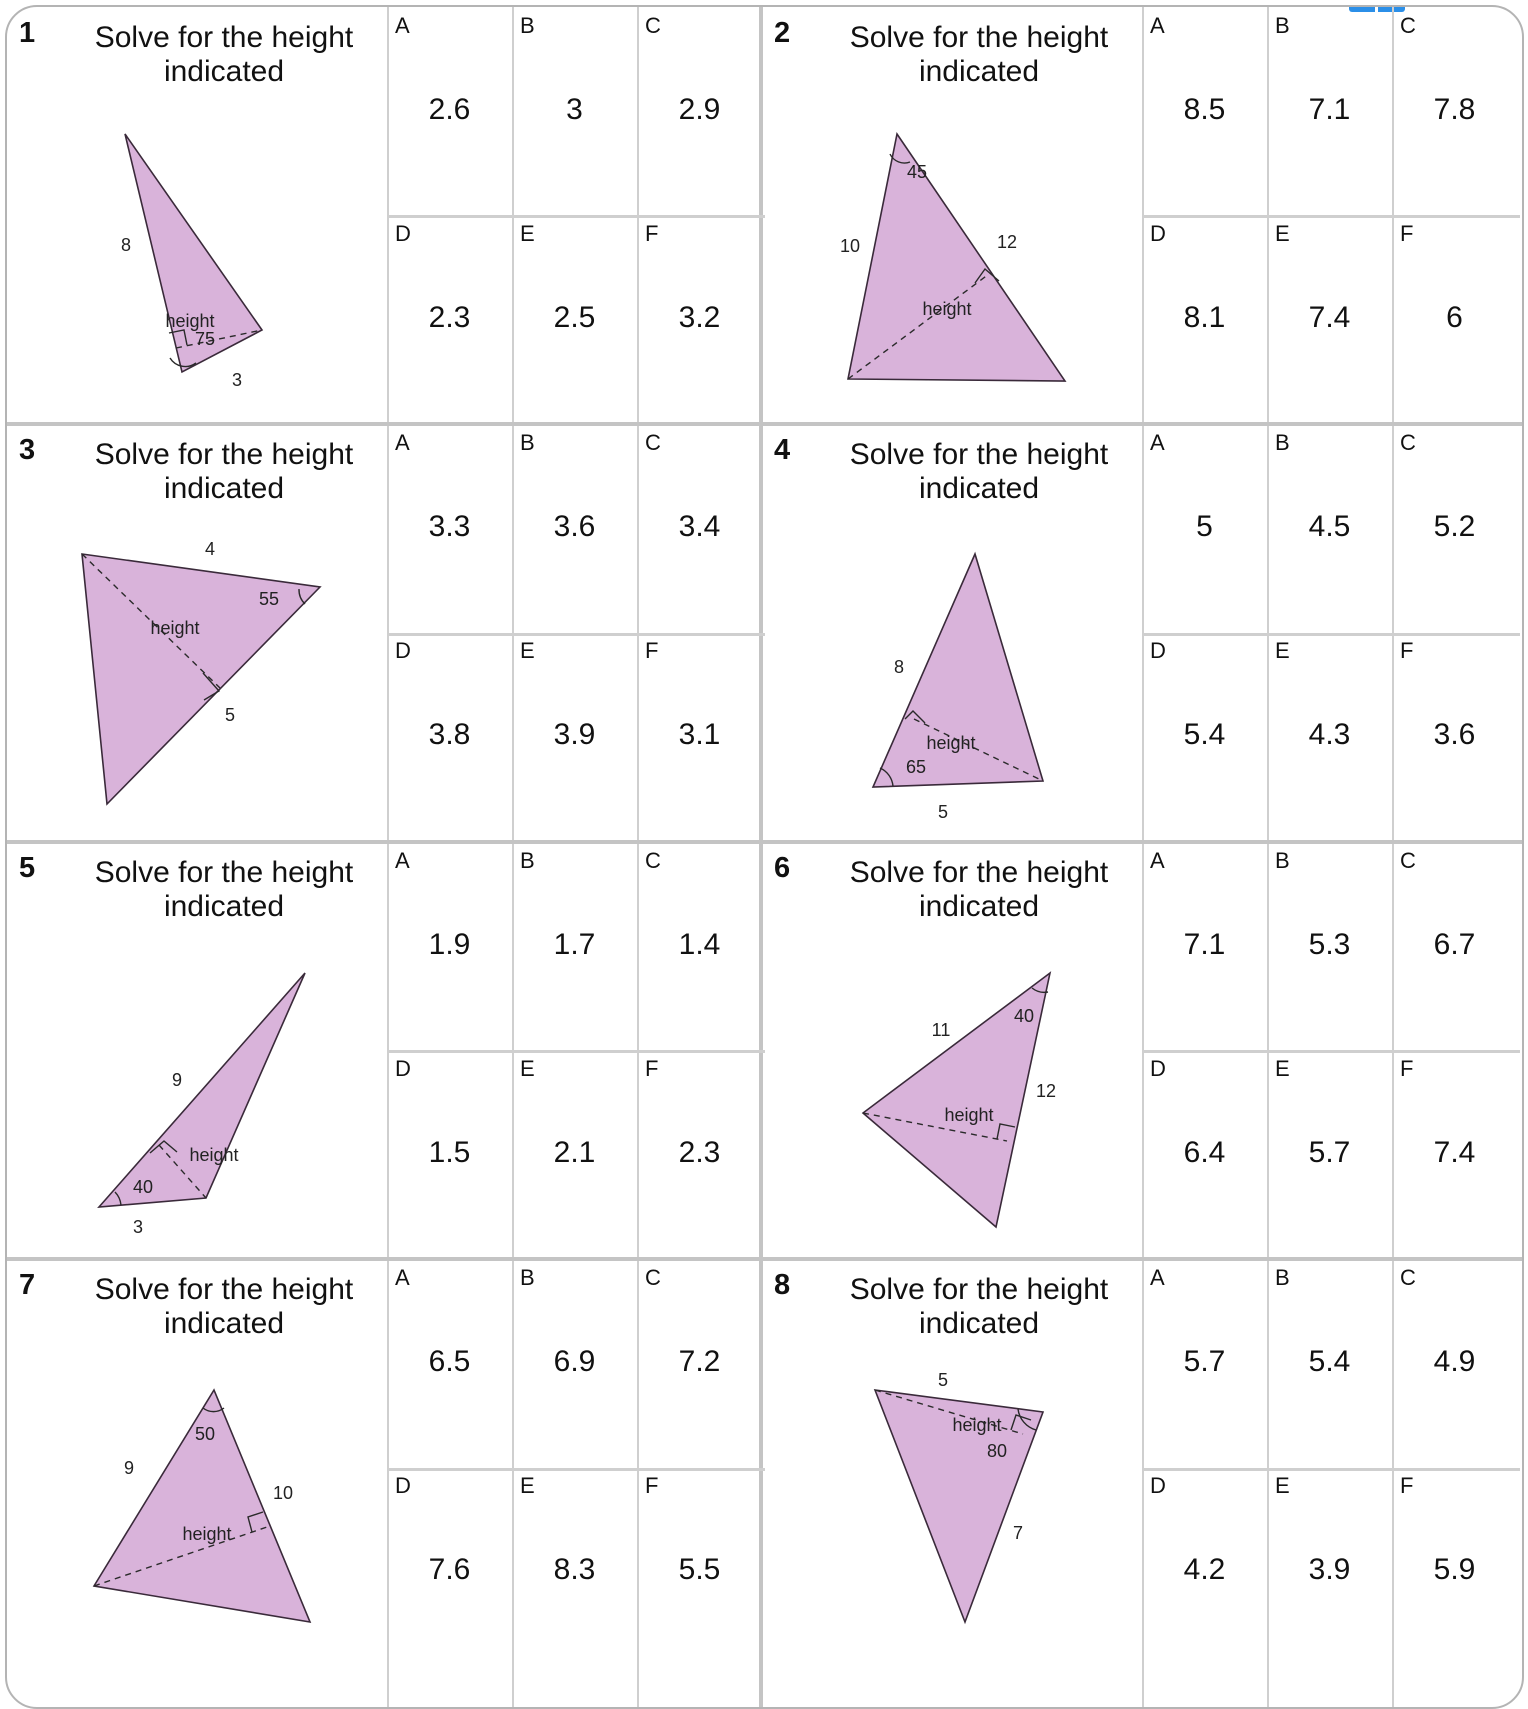 The image size is (1528, 1709). Describe the element at coordinates (1204, 736) in the screenshot. I see `answer-choice-4-d: D 5.4` at that location.